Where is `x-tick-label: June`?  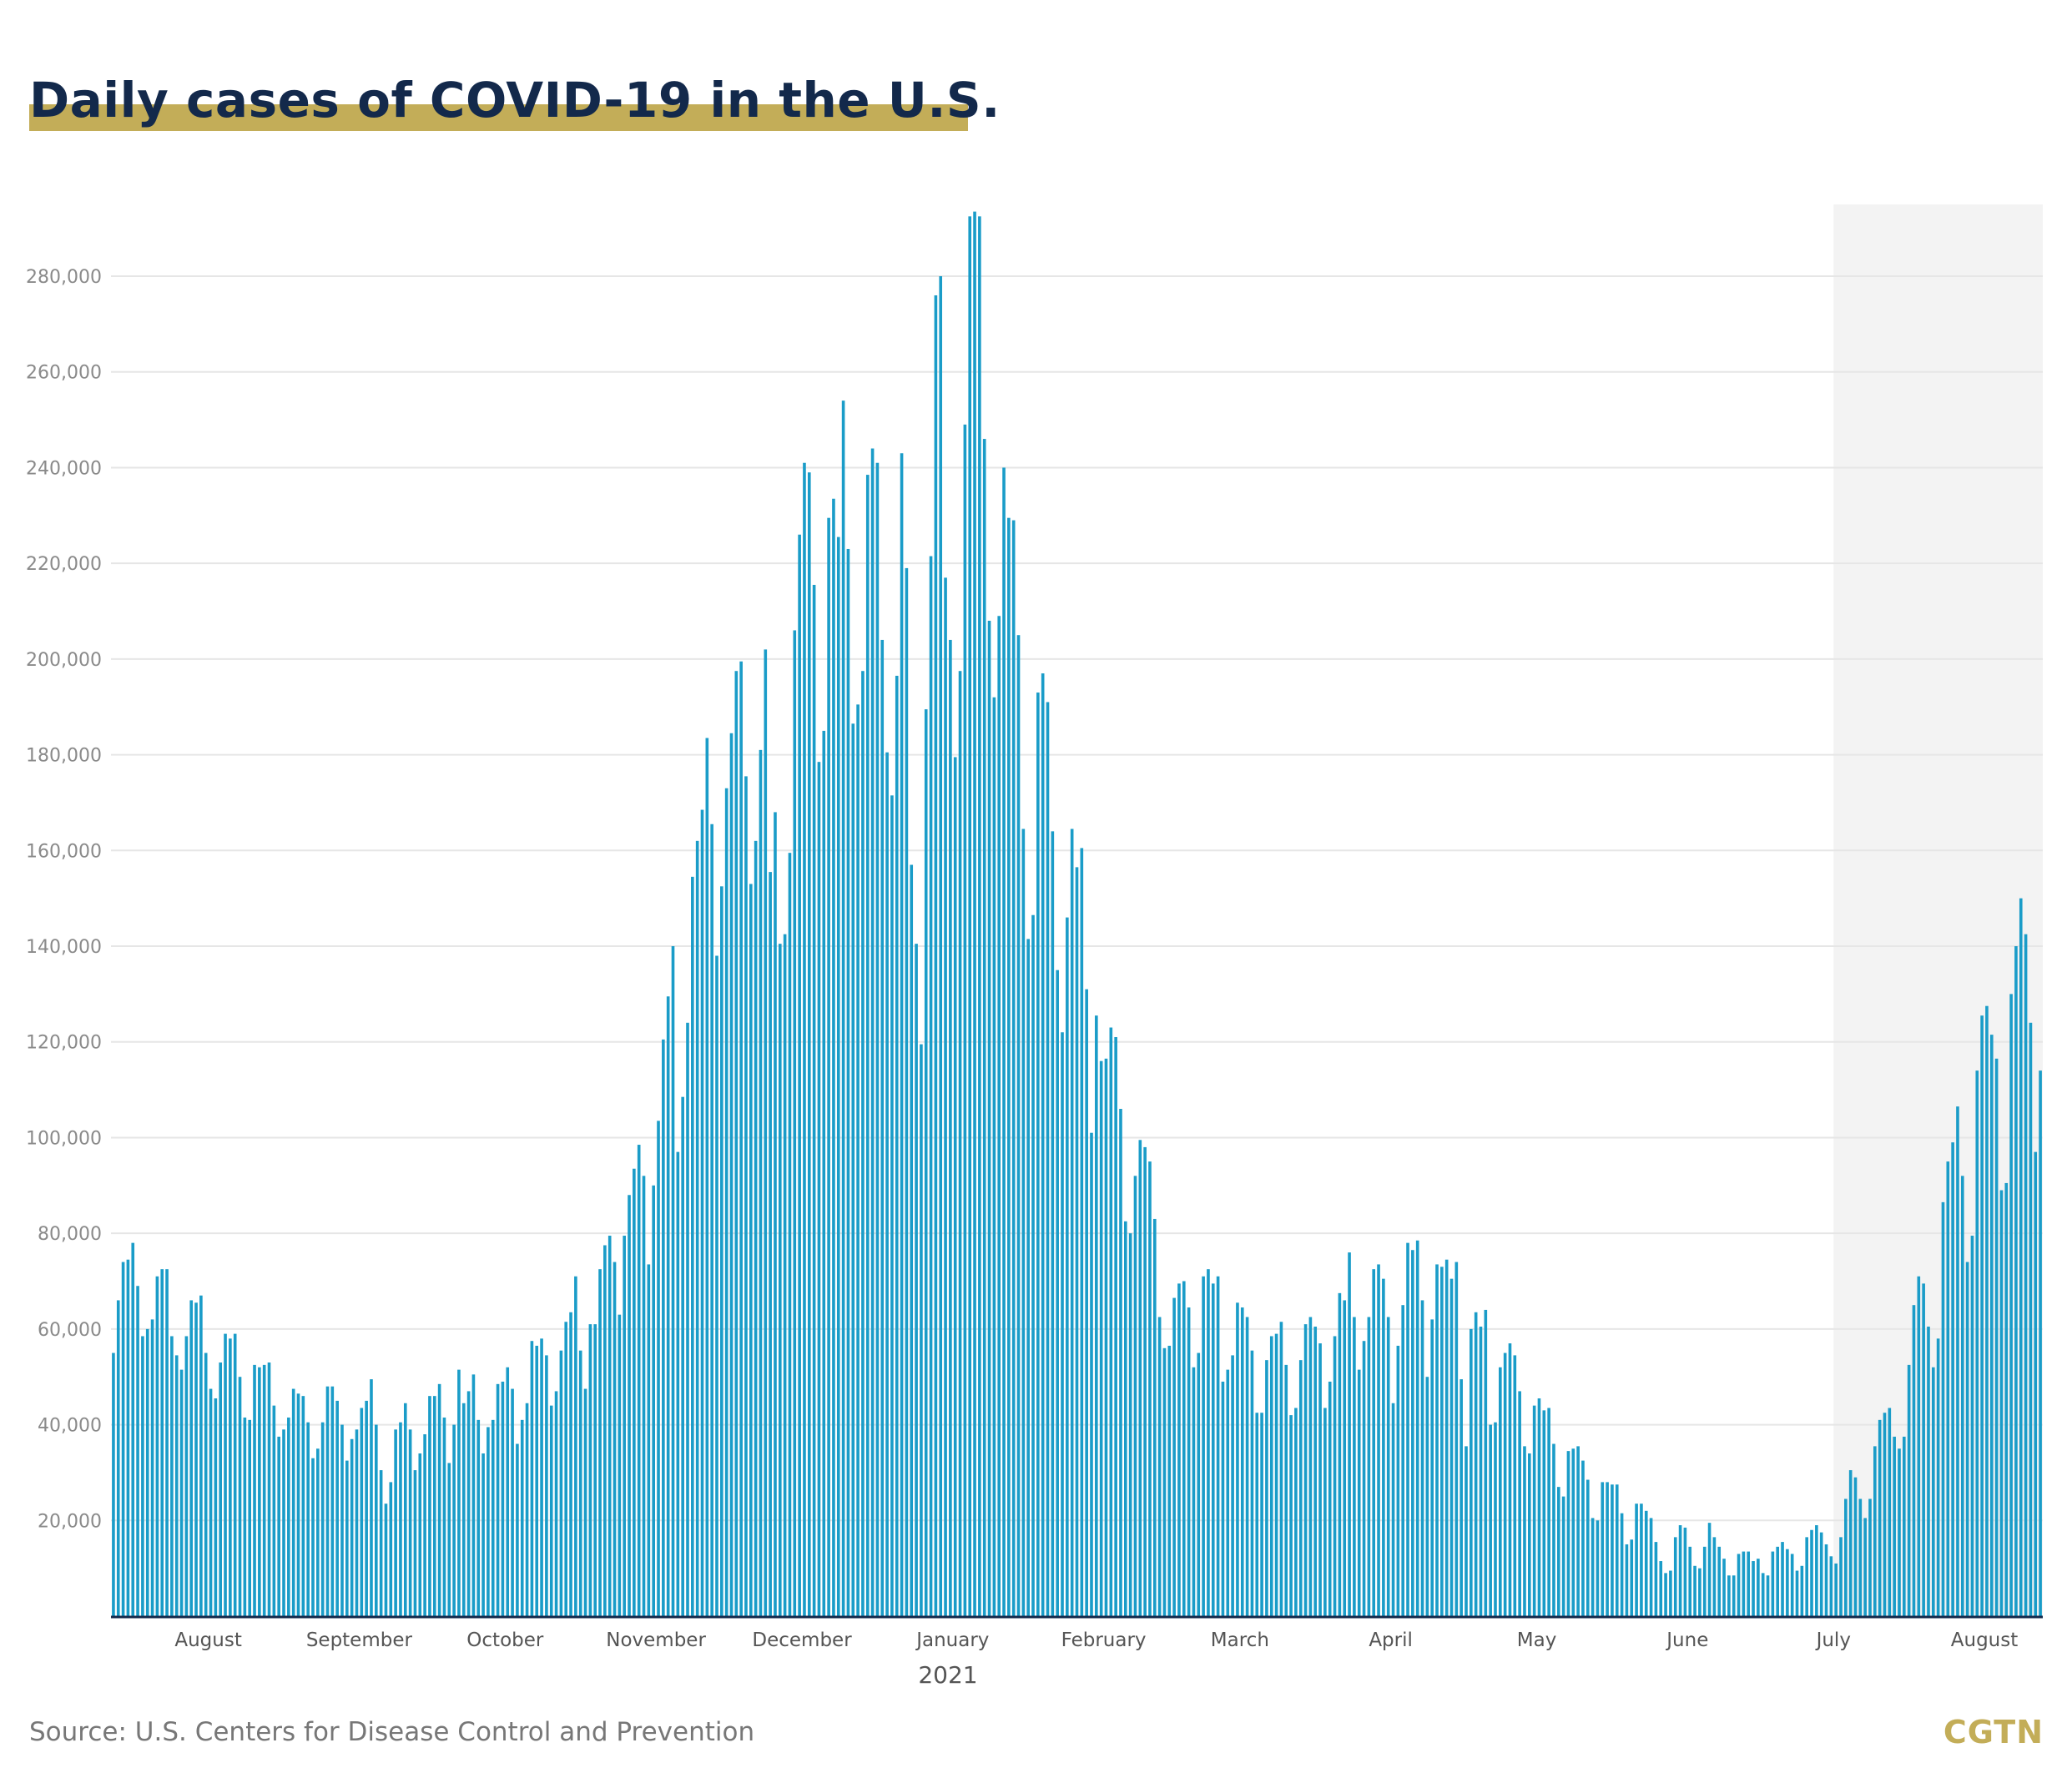 x-tick-label: June is located at coordinates (1686, 1640).